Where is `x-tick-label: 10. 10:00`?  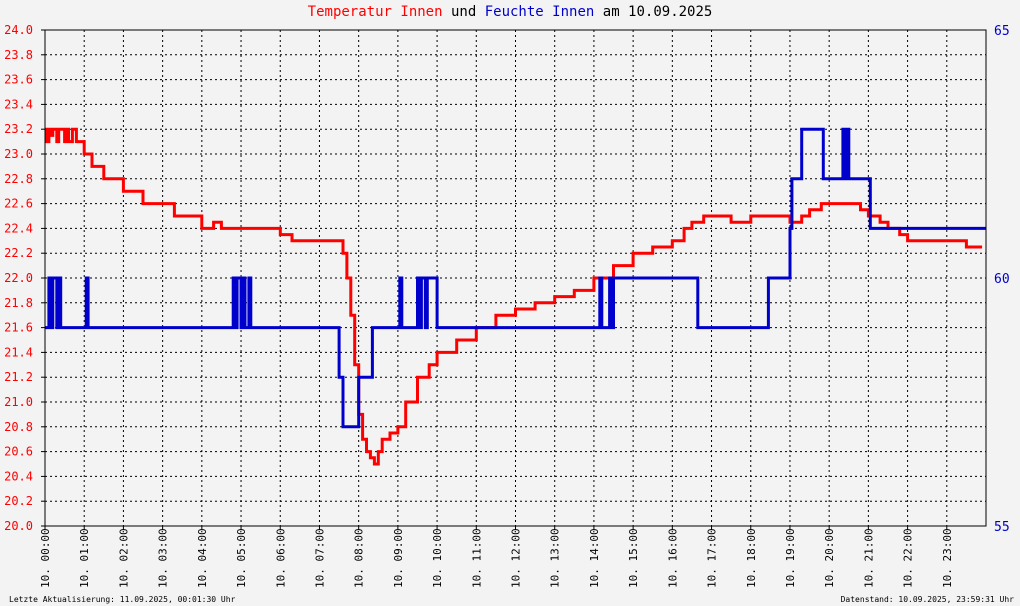 x-tick-label: 10. 10:00 is located at coordinates (437, 558).